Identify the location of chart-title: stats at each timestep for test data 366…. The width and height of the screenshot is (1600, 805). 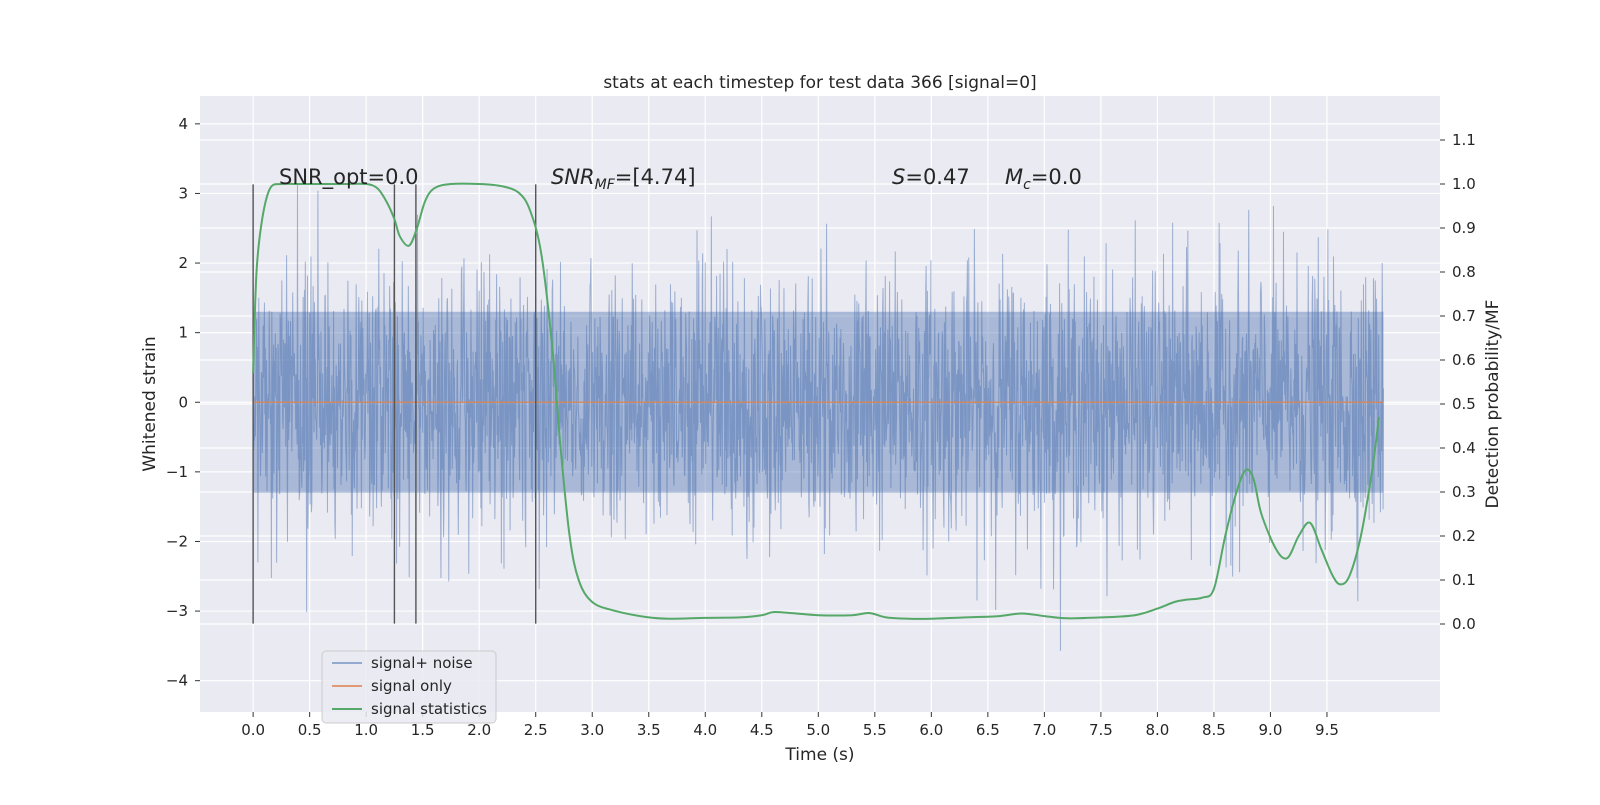
(819, 83).